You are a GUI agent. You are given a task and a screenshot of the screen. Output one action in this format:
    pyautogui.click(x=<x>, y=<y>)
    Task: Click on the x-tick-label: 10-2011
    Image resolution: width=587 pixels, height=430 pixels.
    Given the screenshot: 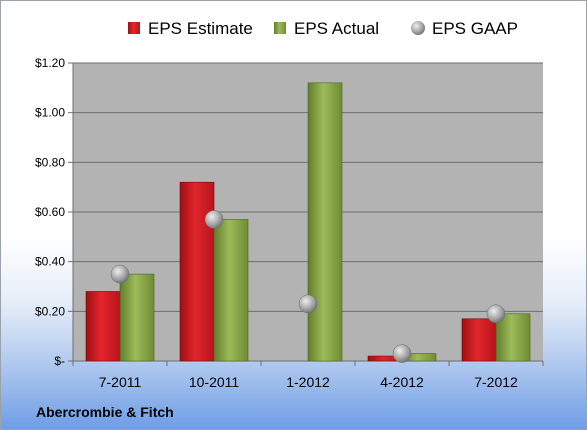 What is the action you would take?
    pyautogui.click(x=214, y=382)
    